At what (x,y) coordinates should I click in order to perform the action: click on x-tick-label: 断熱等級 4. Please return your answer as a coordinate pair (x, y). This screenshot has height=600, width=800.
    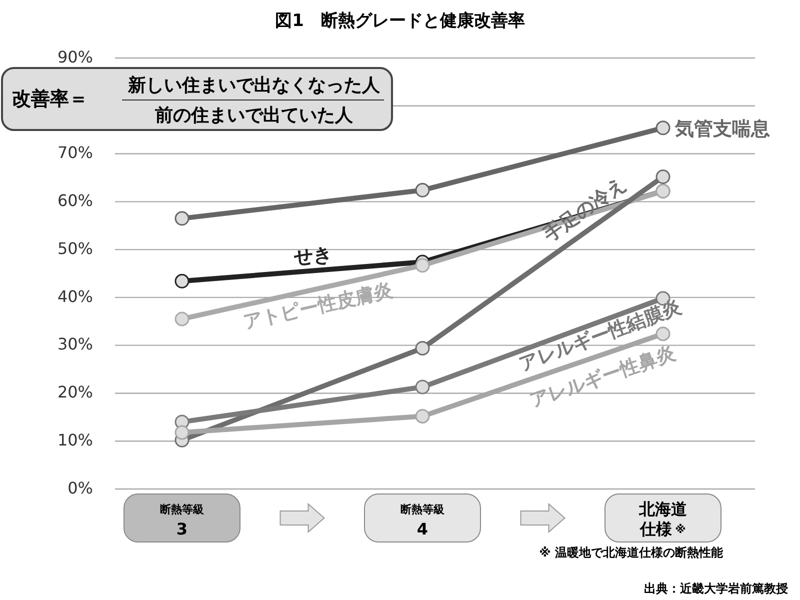
    Looking at the image, I should click on (423, 520).